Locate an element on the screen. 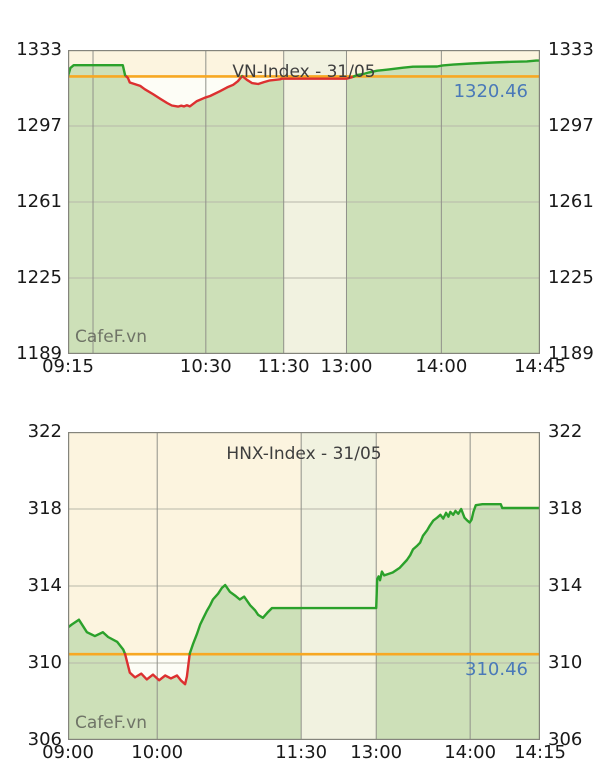 This screenshot has width=615, height=778. x-tick-label: 14:45 is located at coordinates (540, 366).